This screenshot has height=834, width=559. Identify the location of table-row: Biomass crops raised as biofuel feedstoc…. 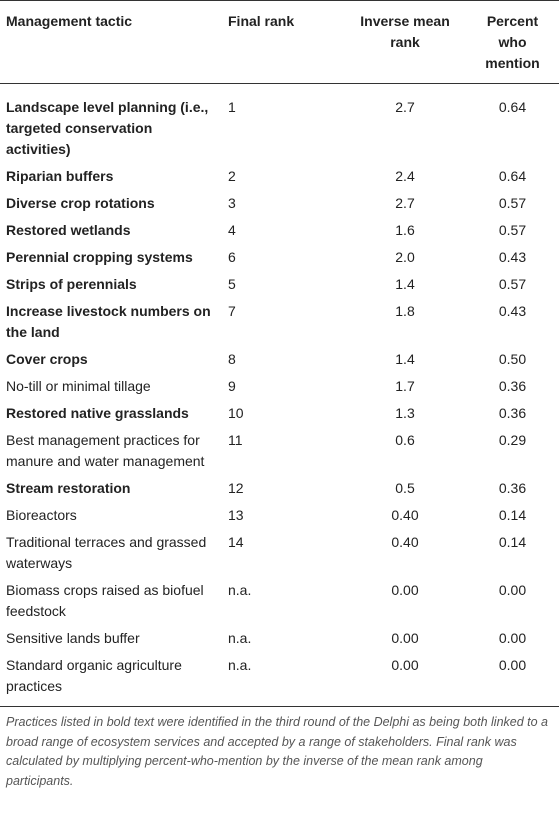
(279, 601).